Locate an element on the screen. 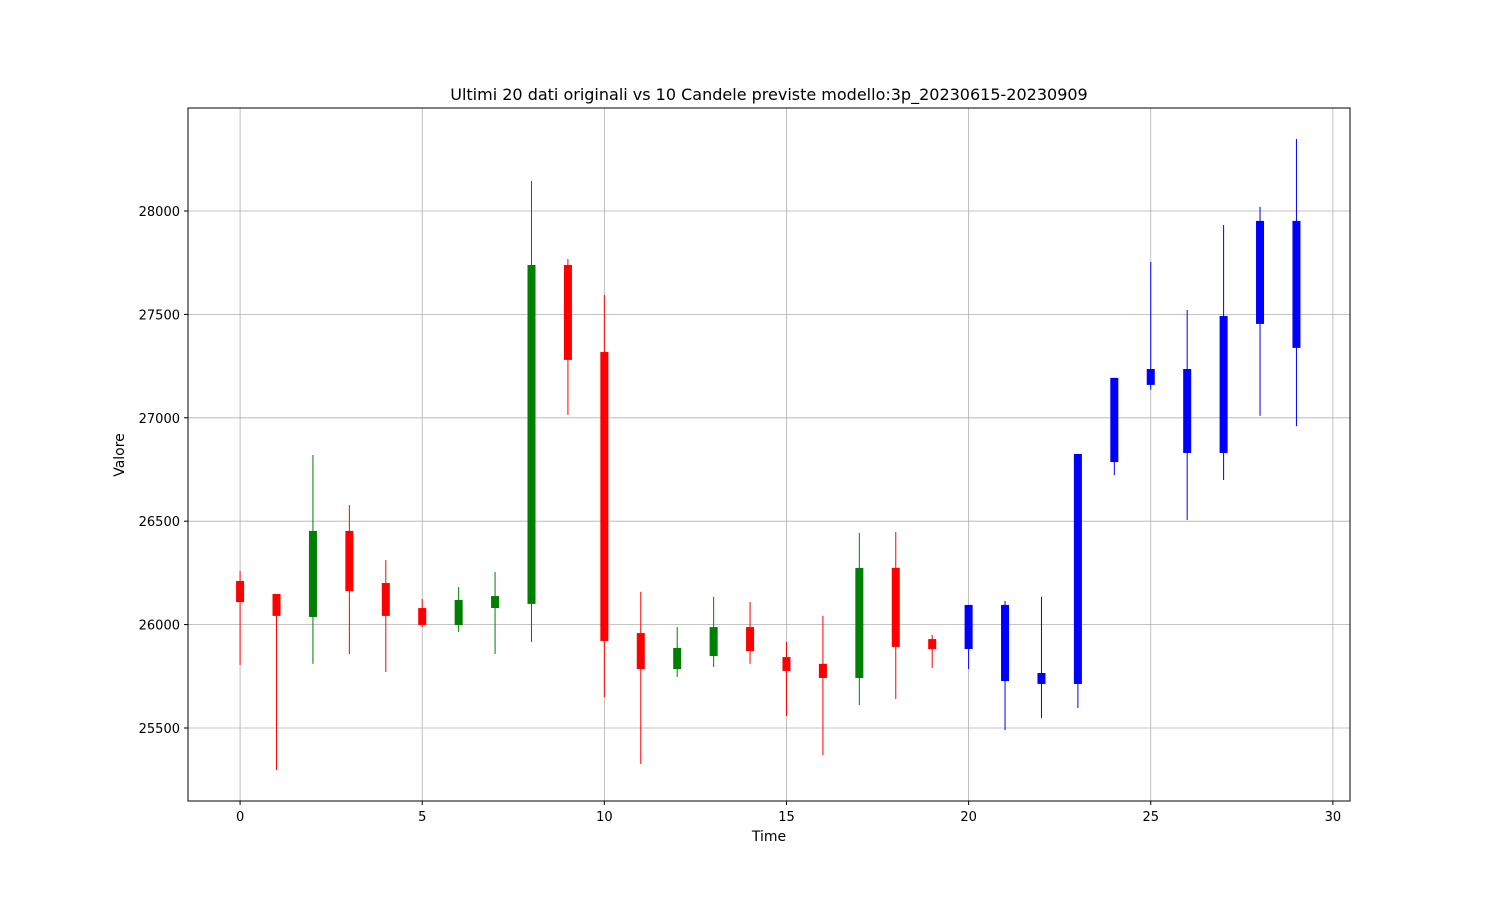  y-tick-label: 25500 is located at coordinates (159, 729).